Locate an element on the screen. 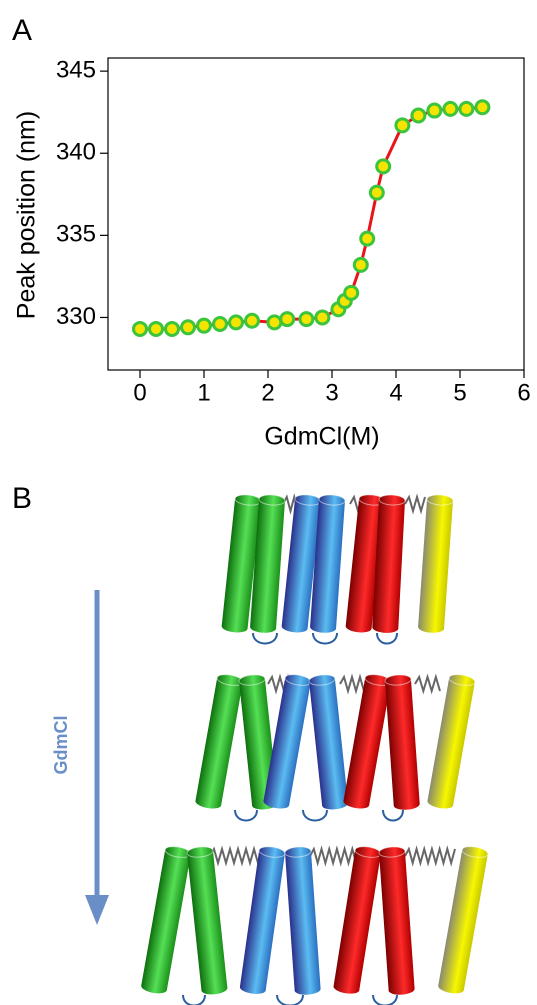 The image size is (537, 1005). y-tick-label: 340 is located at coordinates (76, 152).